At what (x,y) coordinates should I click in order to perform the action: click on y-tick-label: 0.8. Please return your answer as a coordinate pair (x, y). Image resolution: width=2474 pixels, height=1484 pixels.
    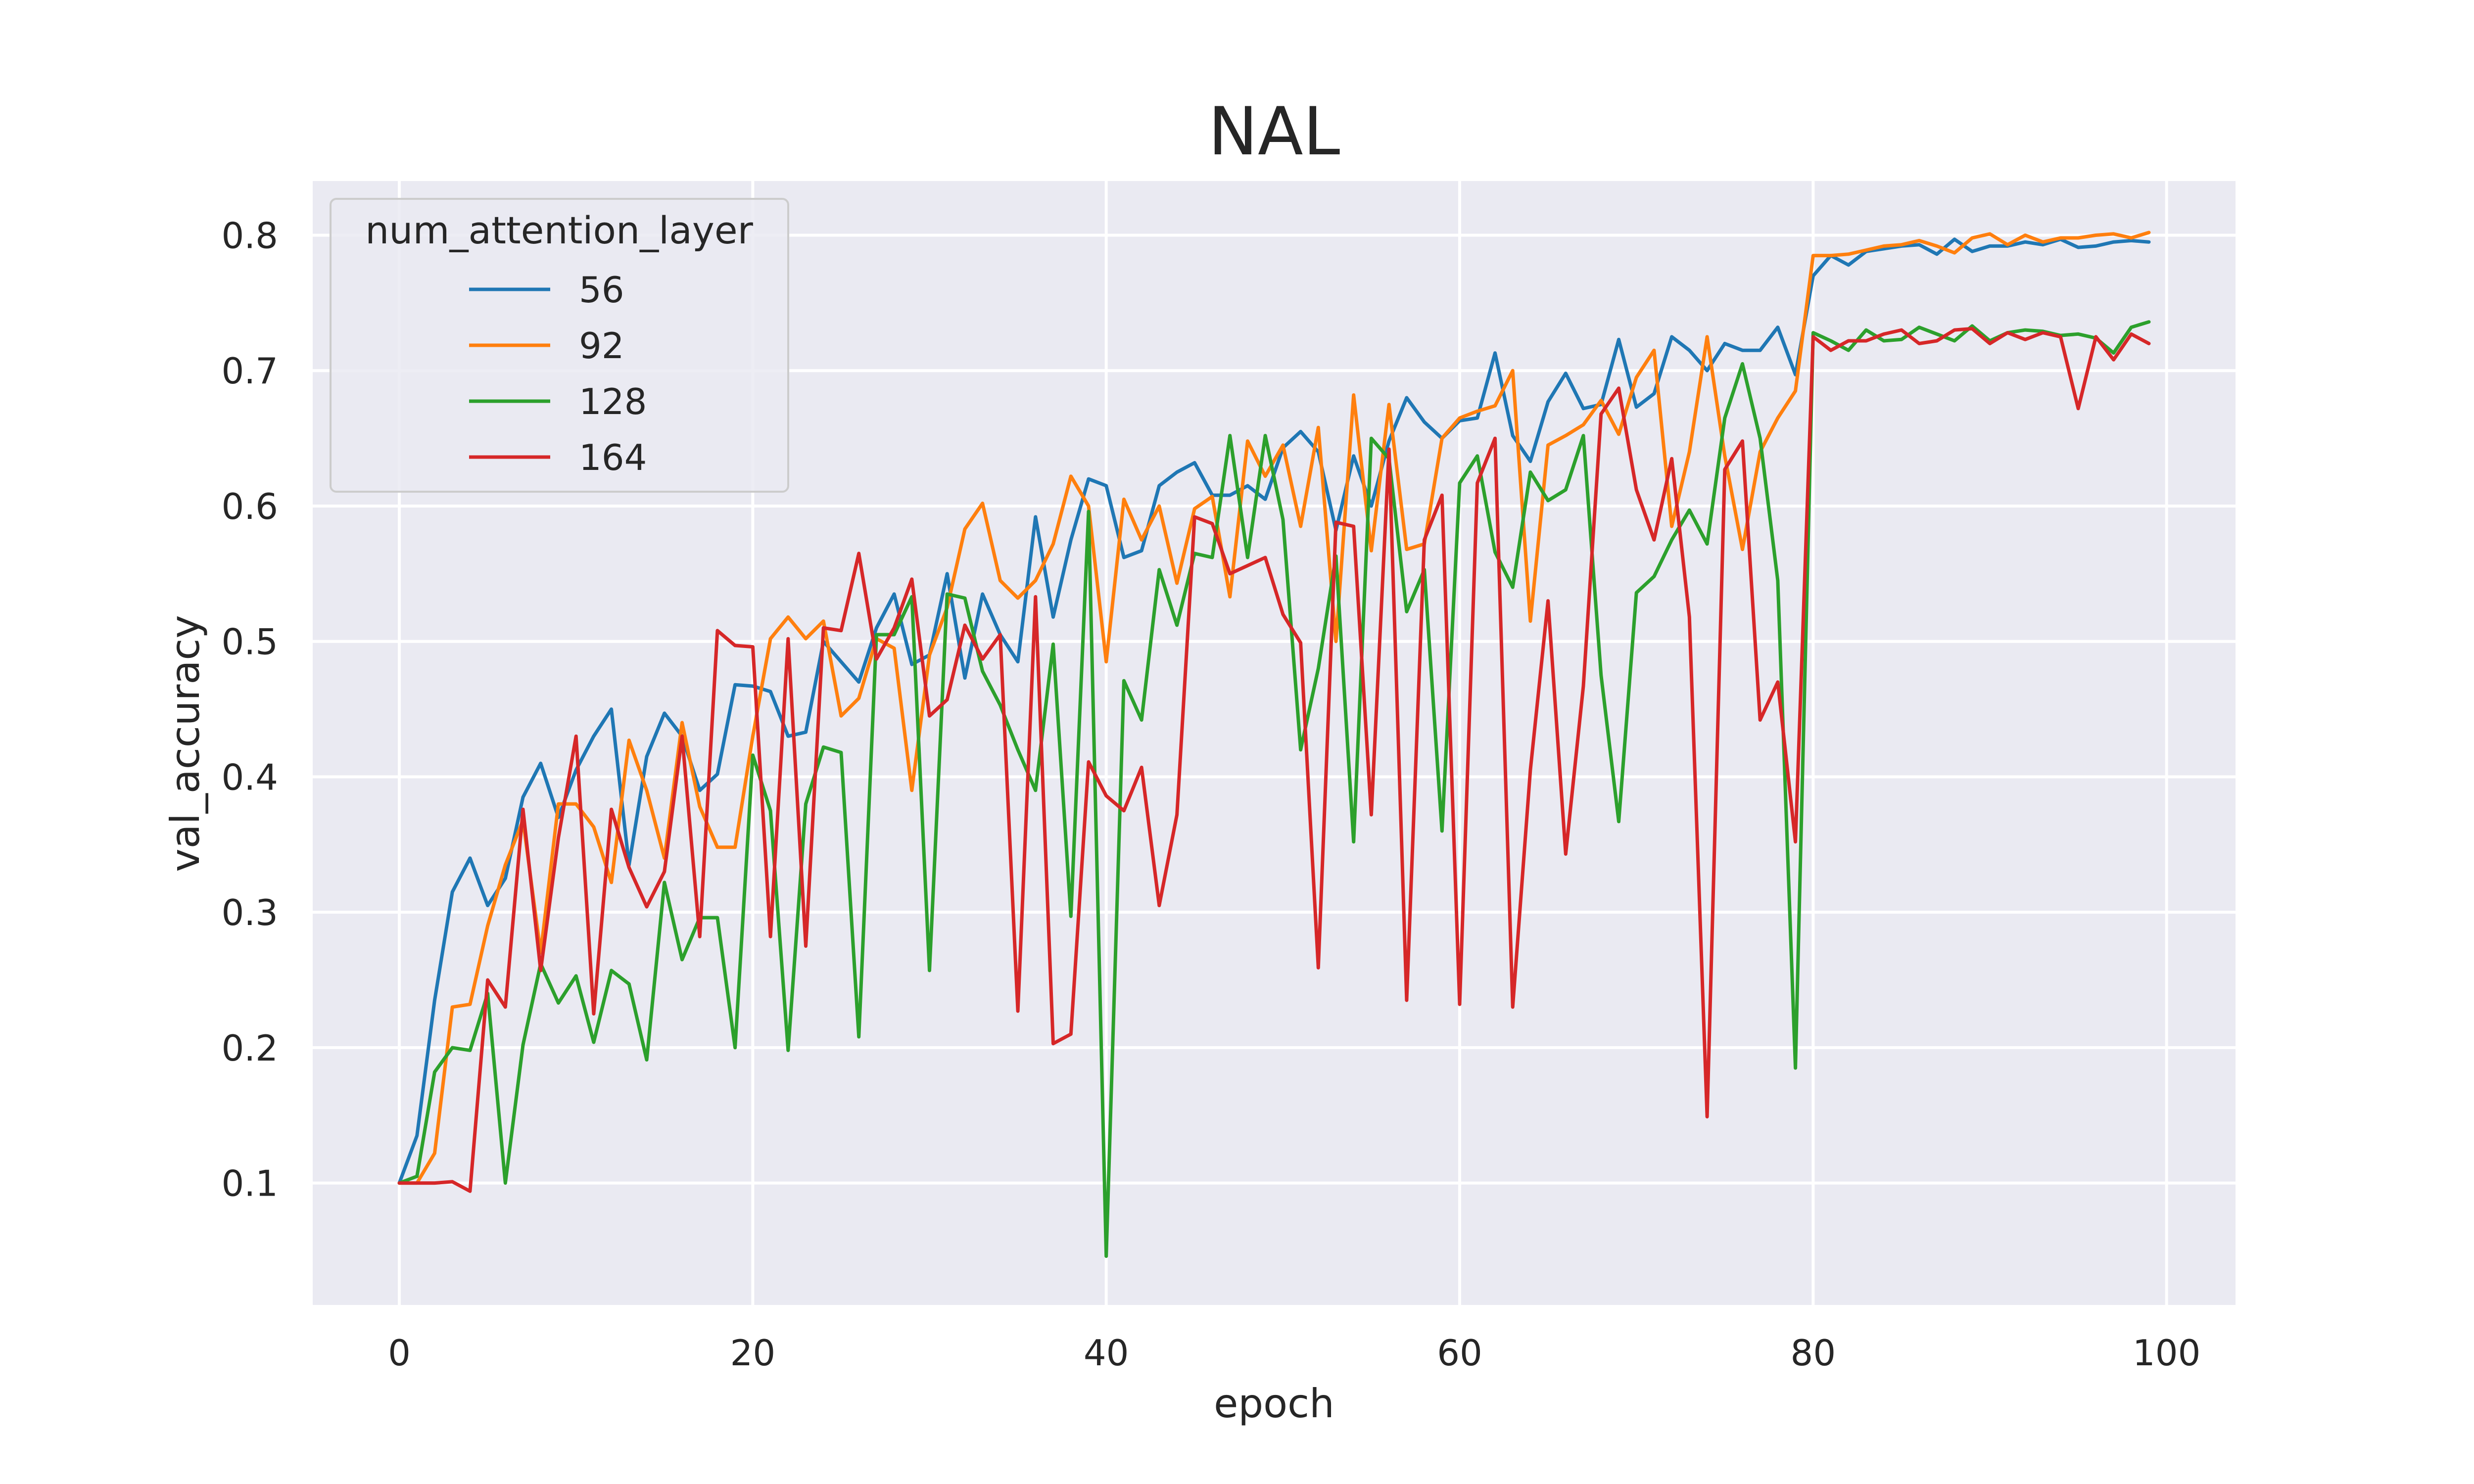
    Looking at the image, I should click on (250, 235).